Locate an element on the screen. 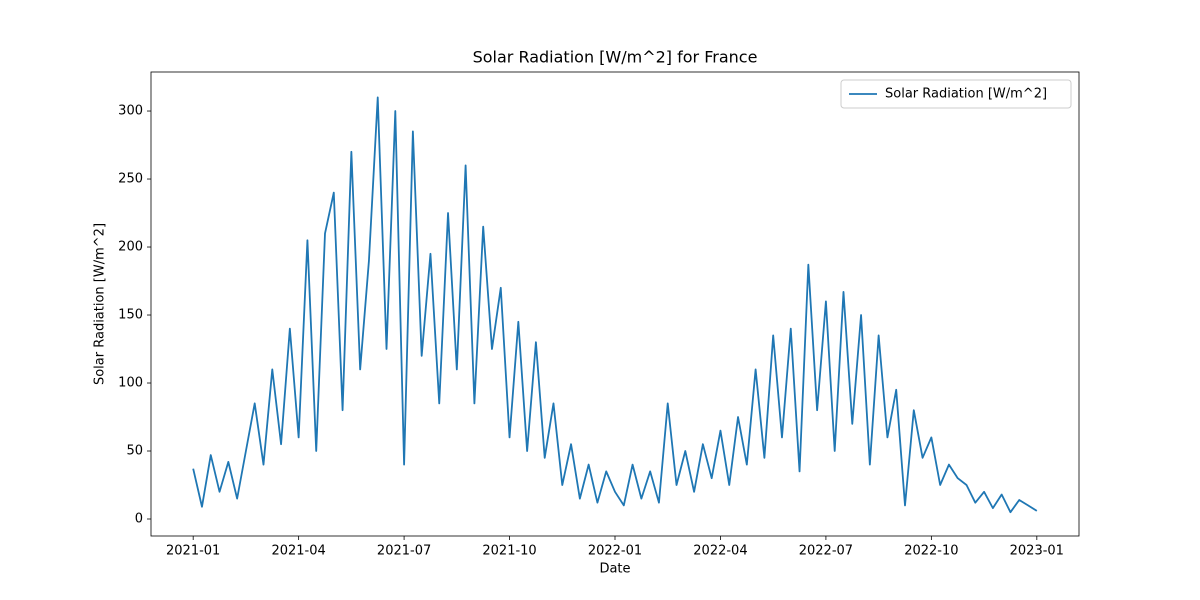  x-tick-label: 2022-01 is located at coordinates (615, 551).